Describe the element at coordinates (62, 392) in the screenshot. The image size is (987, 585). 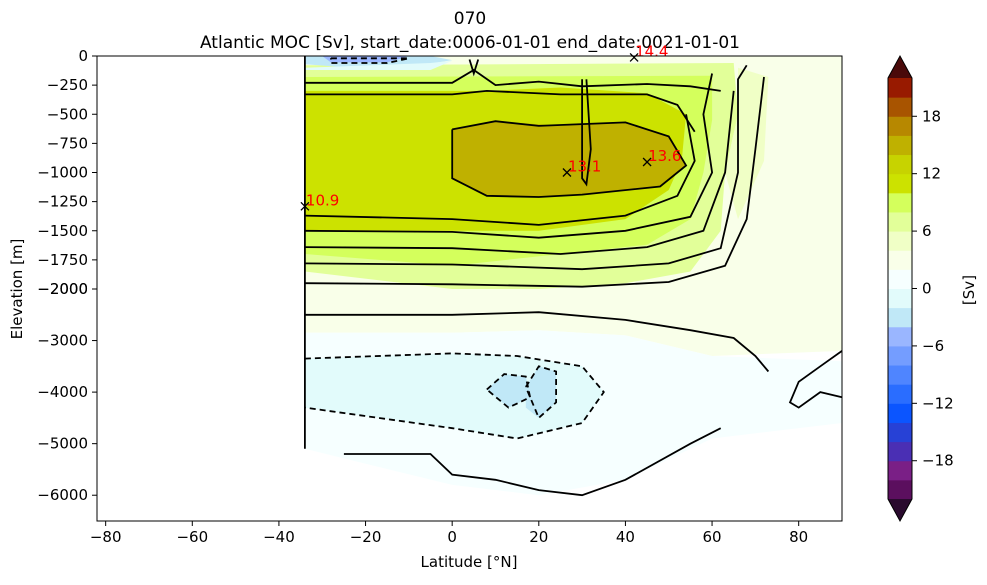
I see `y-tick-label-11: −4000` at that location.